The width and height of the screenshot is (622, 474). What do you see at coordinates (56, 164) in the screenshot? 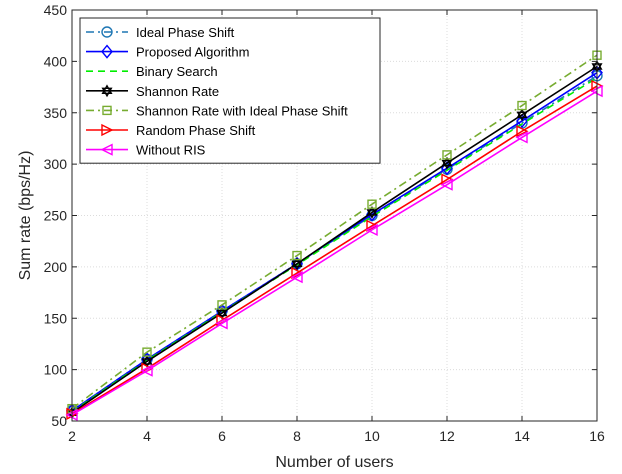
I see `y-tick-label: 300` at bounding box center [56, 164].